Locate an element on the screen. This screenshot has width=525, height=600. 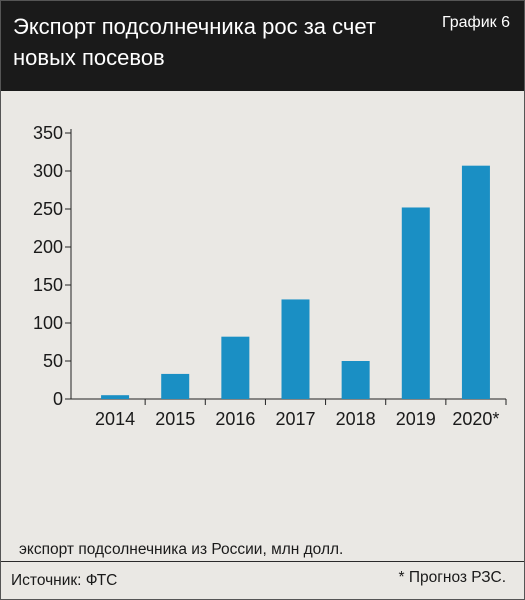
chart-number-label: График 6 is located at coordinates (475, 22).